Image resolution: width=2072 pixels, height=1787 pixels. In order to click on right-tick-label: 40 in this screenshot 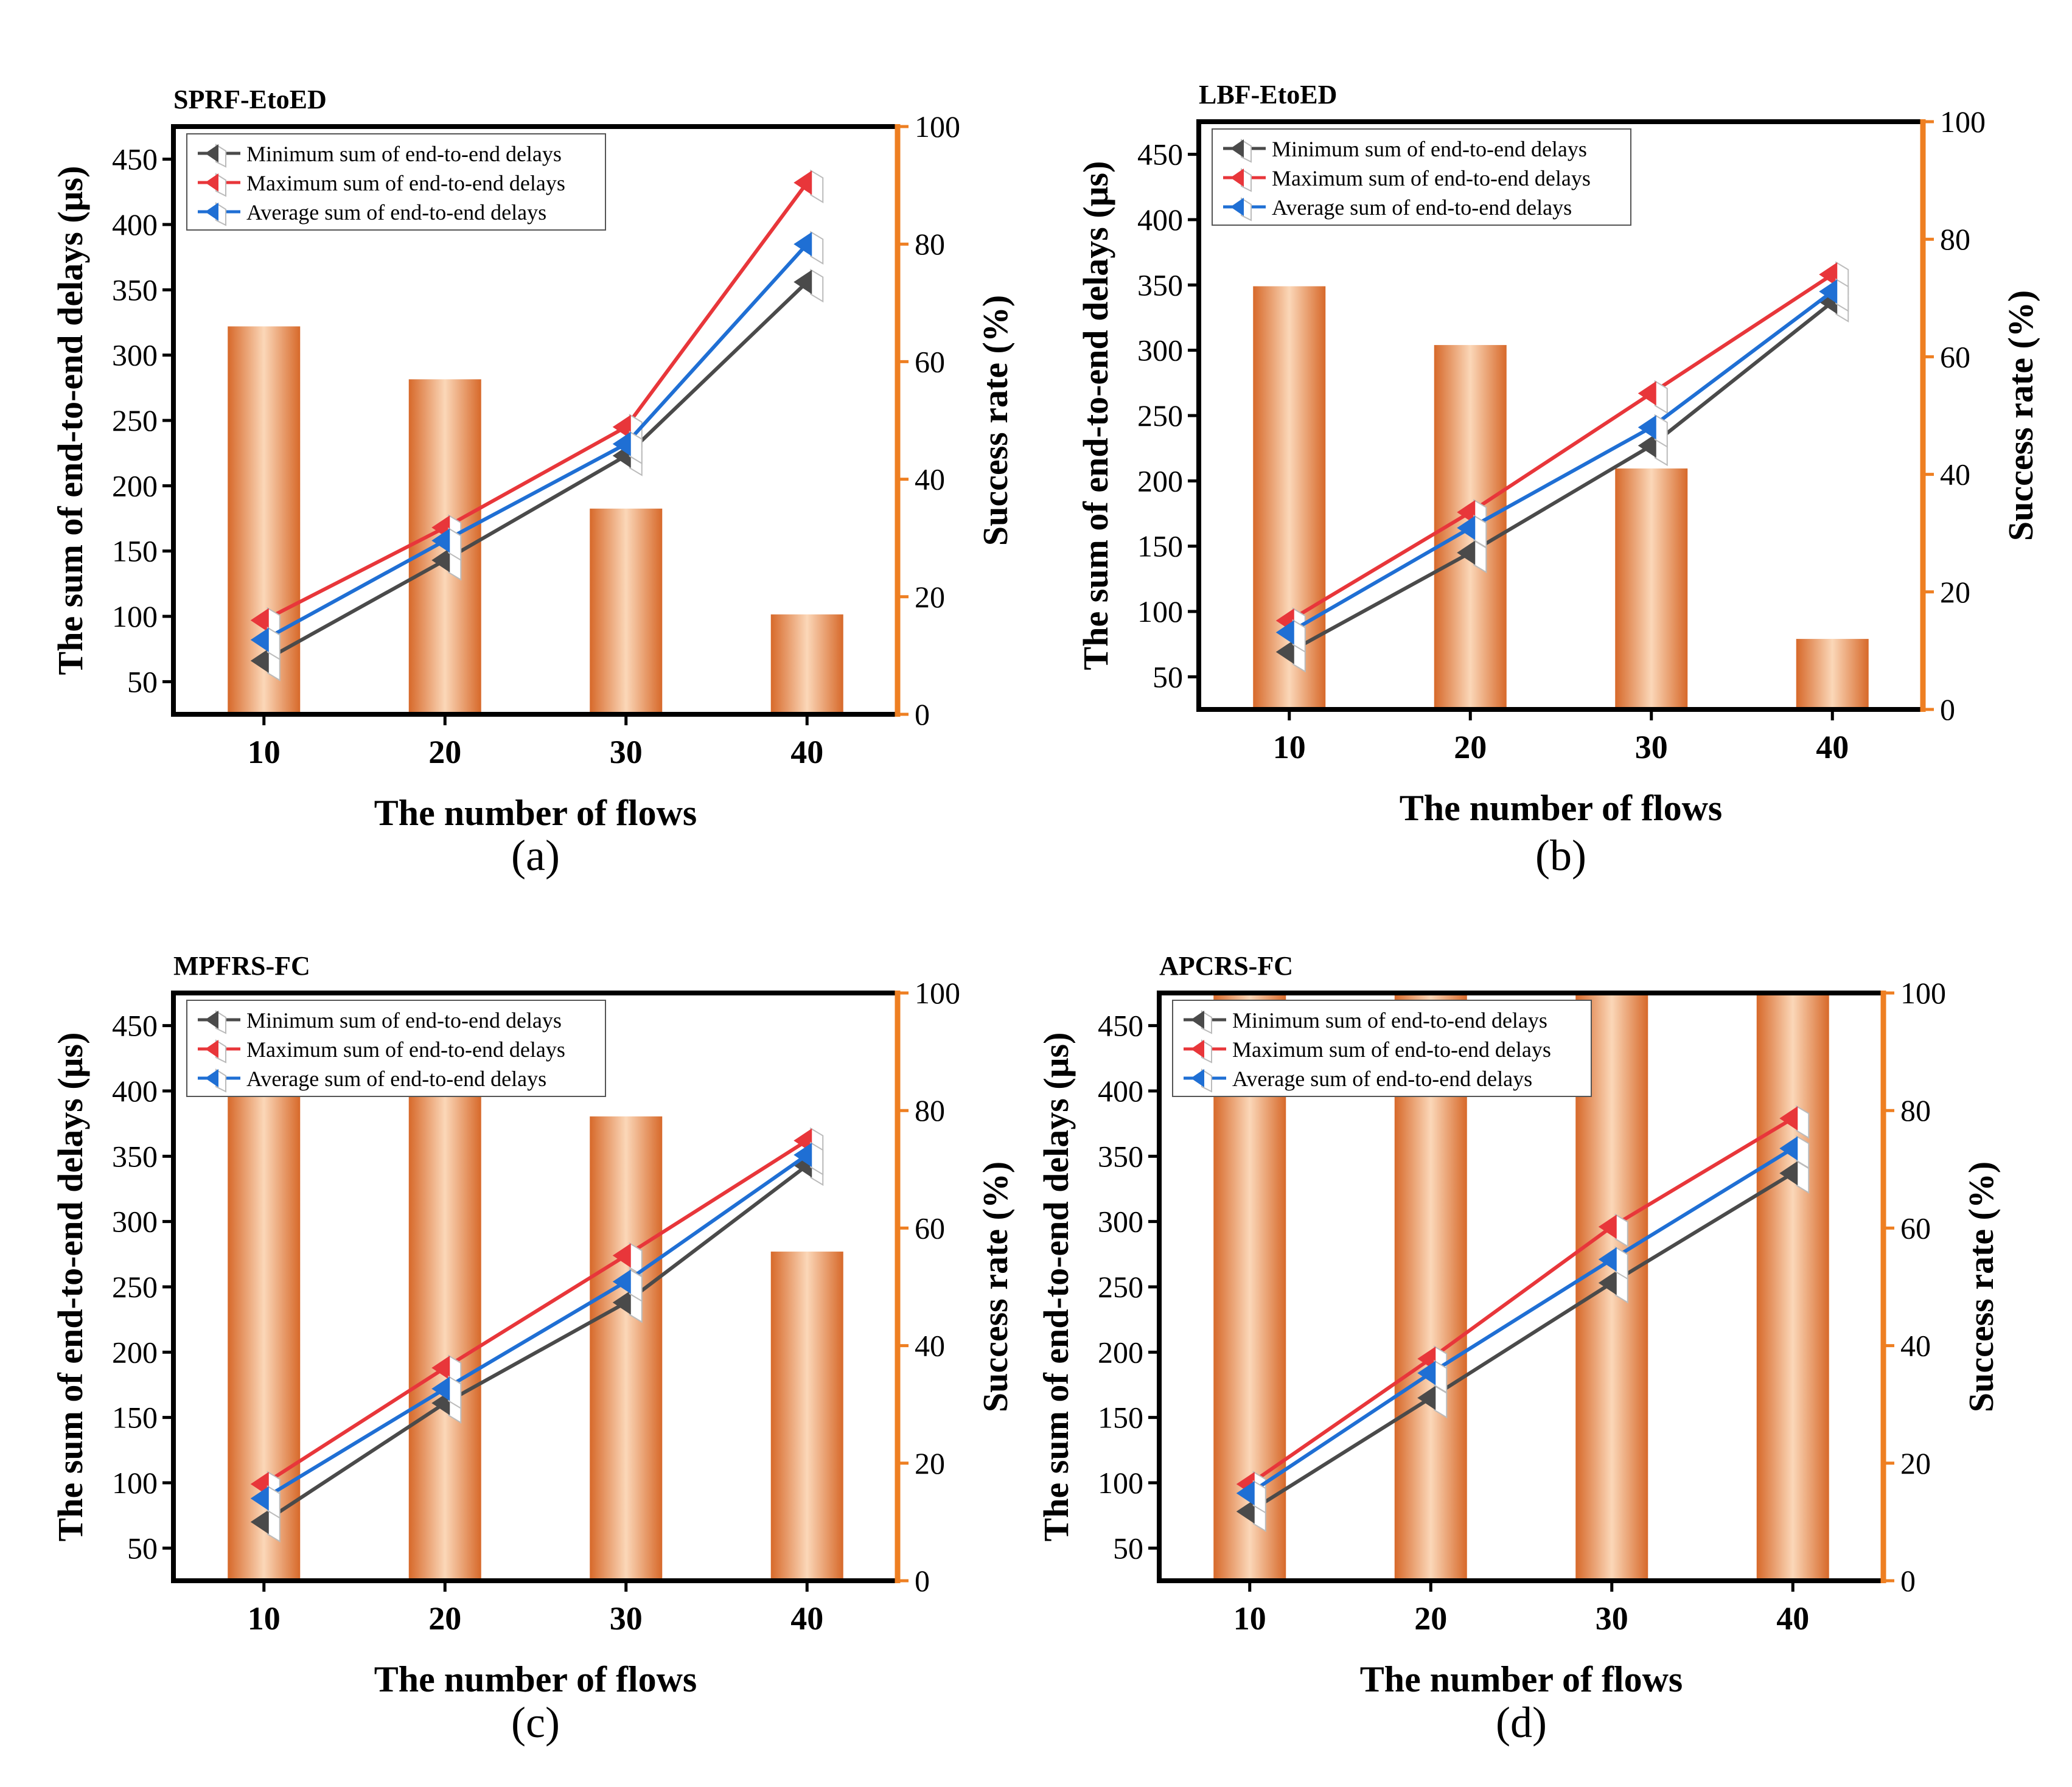, I will do `click(1955, 475)`.